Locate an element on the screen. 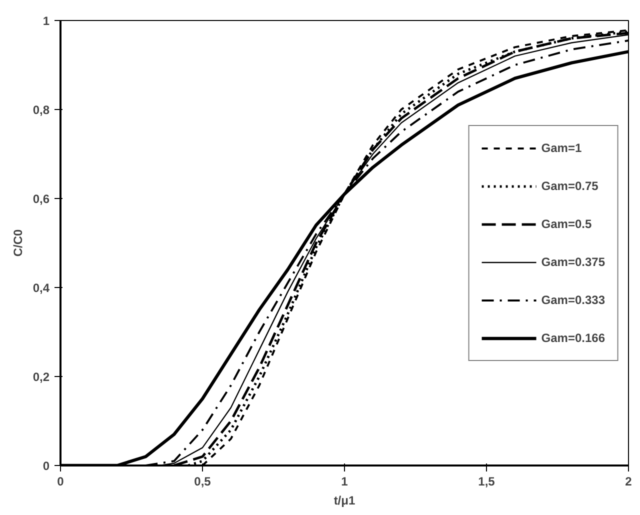 This screenshot has height=515, width=640. y-tick-label: 0,2 is located at coordinates (41, 377).